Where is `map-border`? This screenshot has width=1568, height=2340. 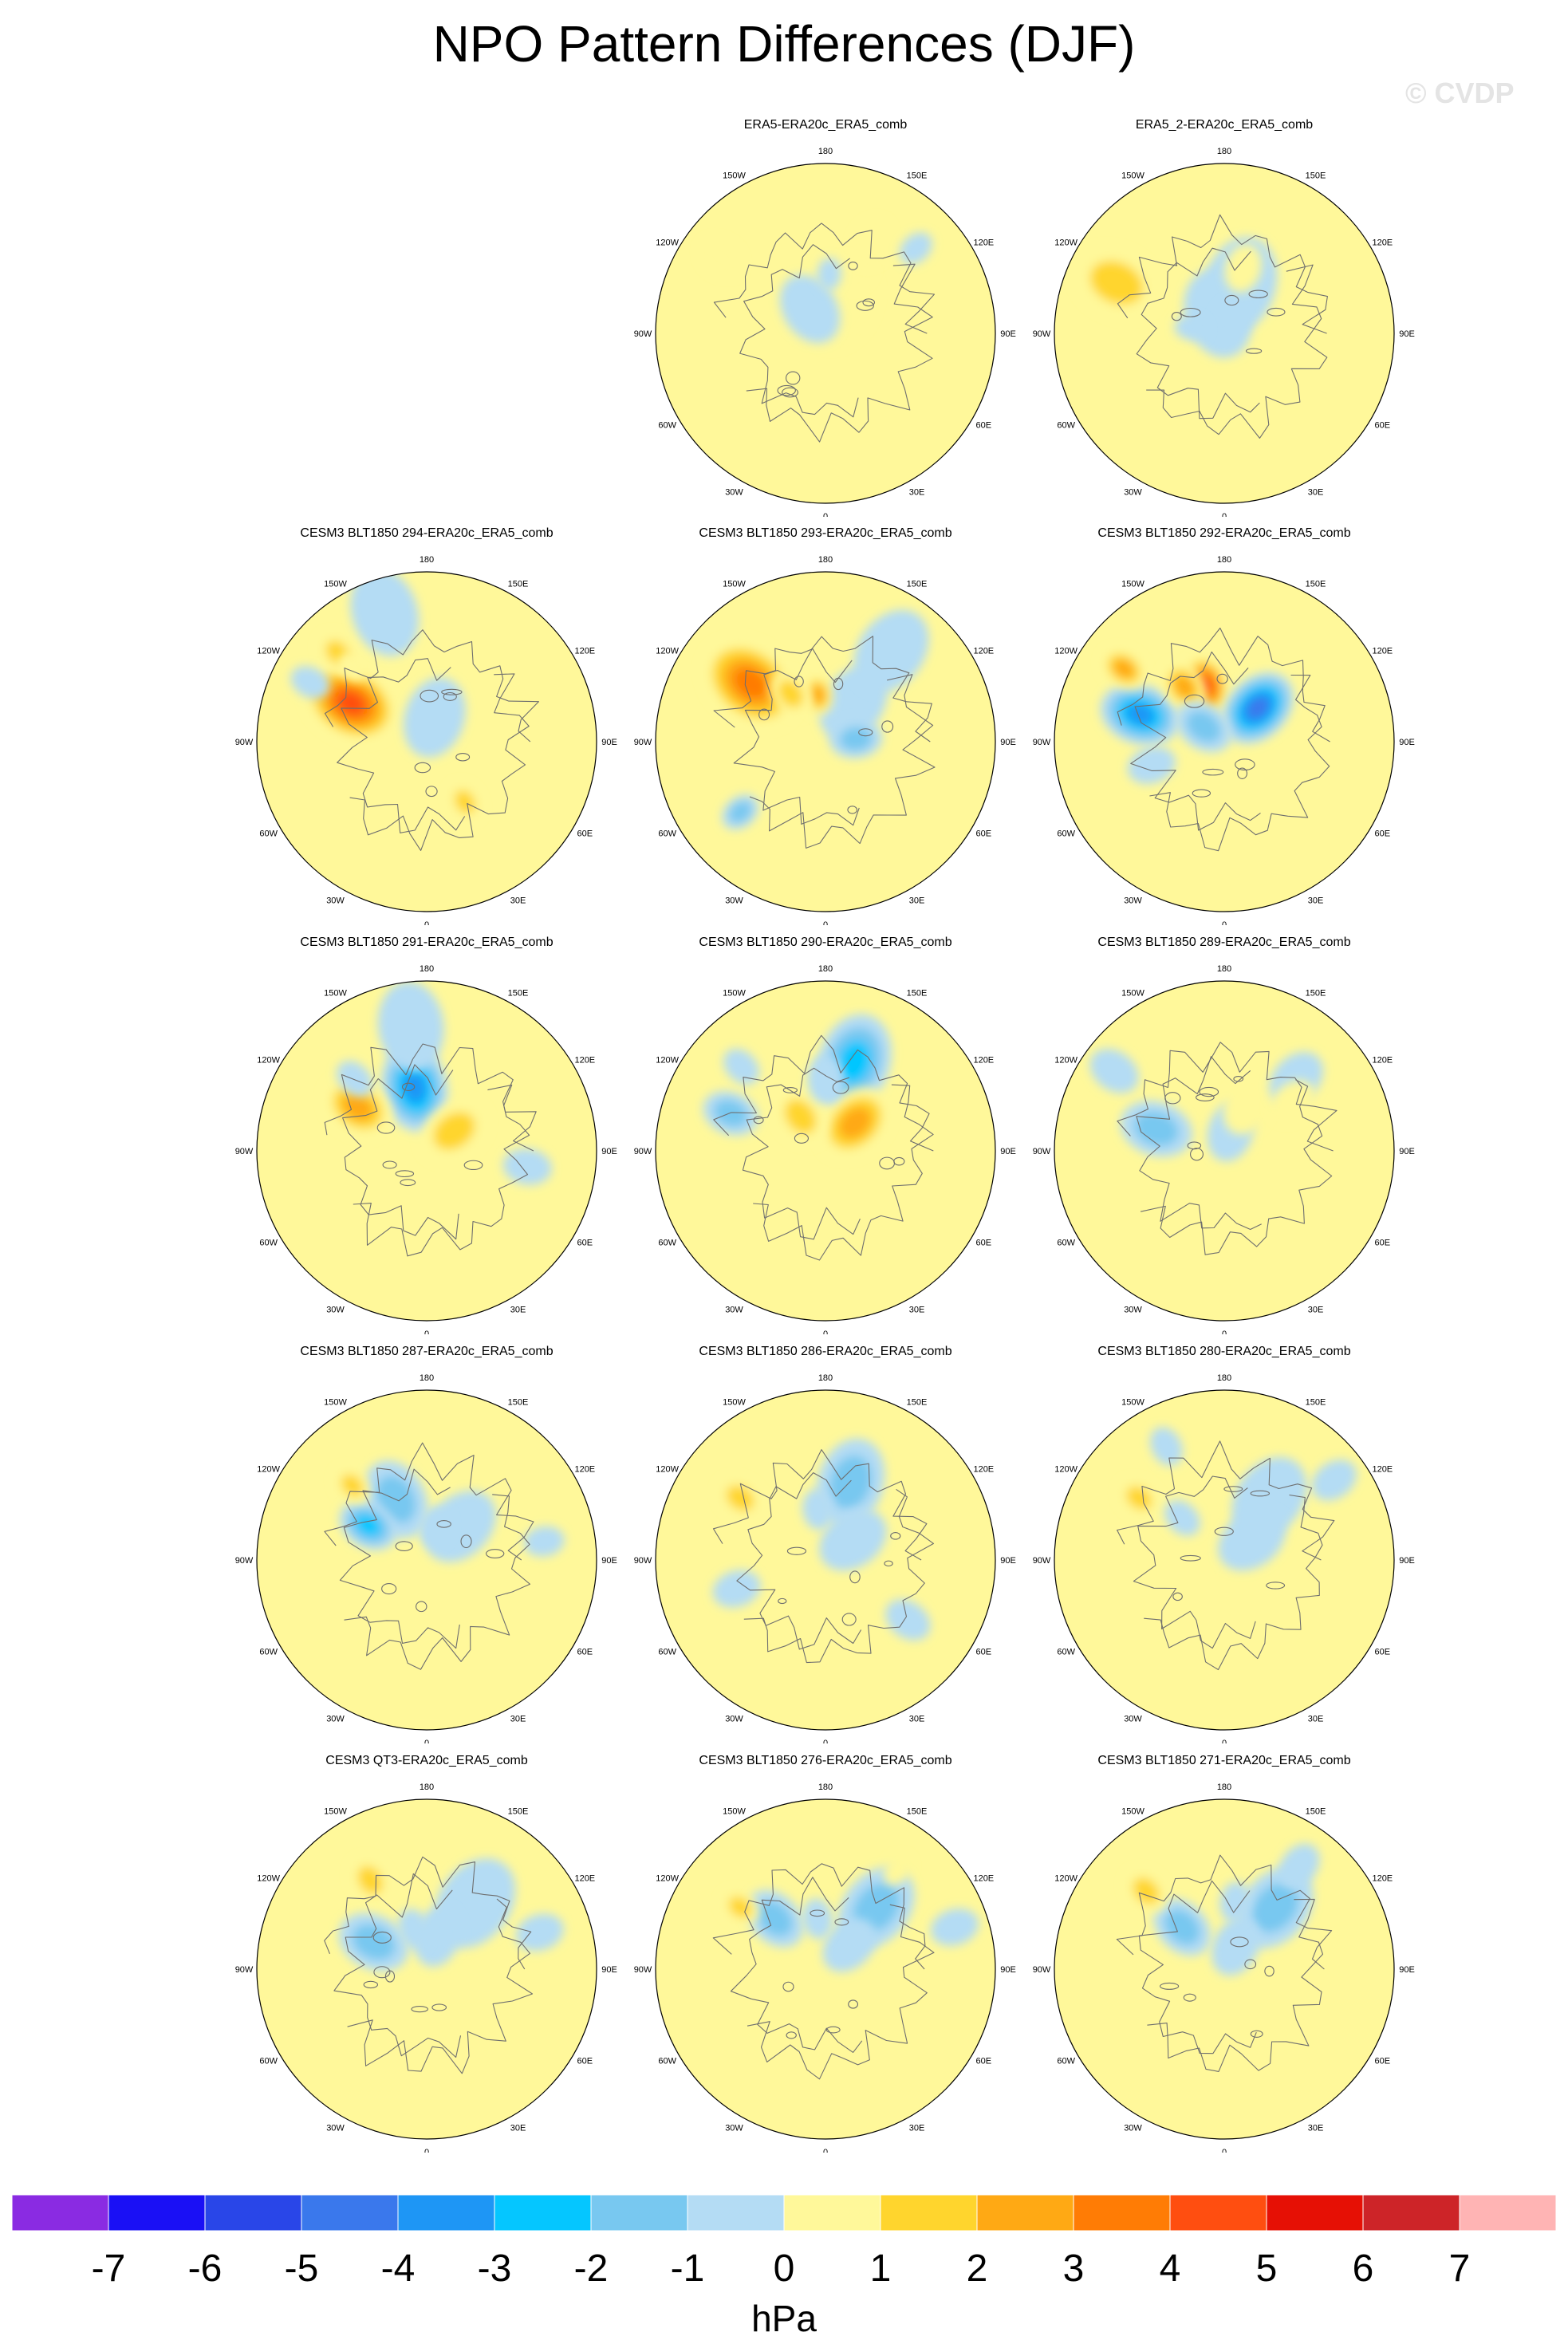 map-border is located at coordinates (1224, 1151).